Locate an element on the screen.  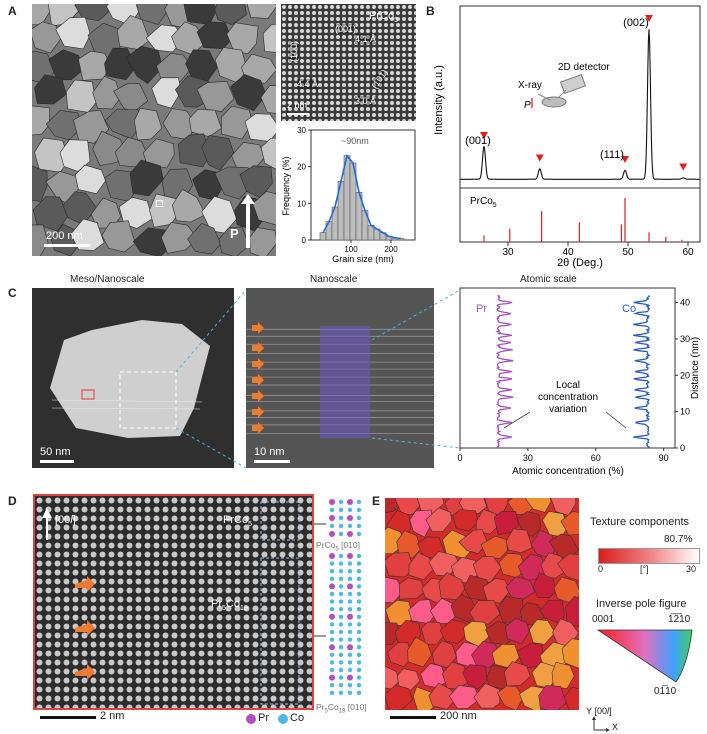
model-label-bot: Pr5Co19 [010] is located at coordinates (341, 708).